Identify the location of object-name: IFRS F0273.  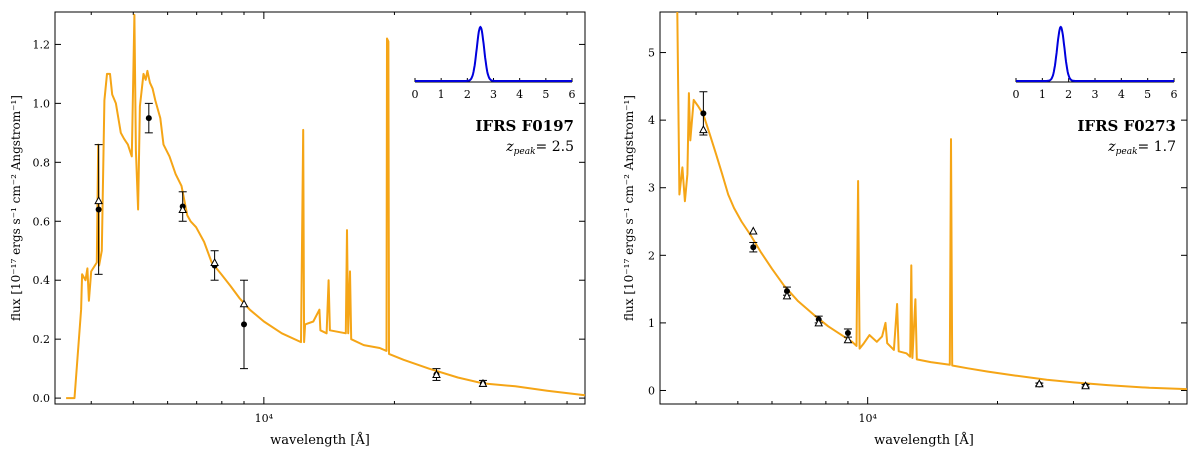
(1126, 126).